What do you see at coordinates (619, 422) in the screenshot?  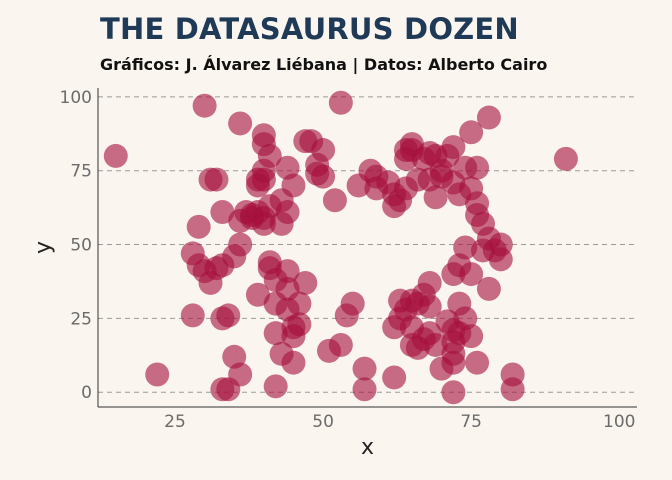 I see `x-tick-label: 100` at bounding box center [619, 422].